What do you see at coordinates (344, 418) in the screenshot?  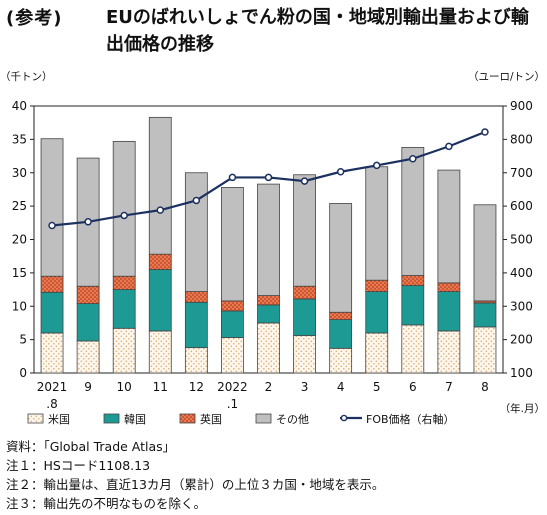 I see `legend-line-marker` at bounding box center [344, 418].